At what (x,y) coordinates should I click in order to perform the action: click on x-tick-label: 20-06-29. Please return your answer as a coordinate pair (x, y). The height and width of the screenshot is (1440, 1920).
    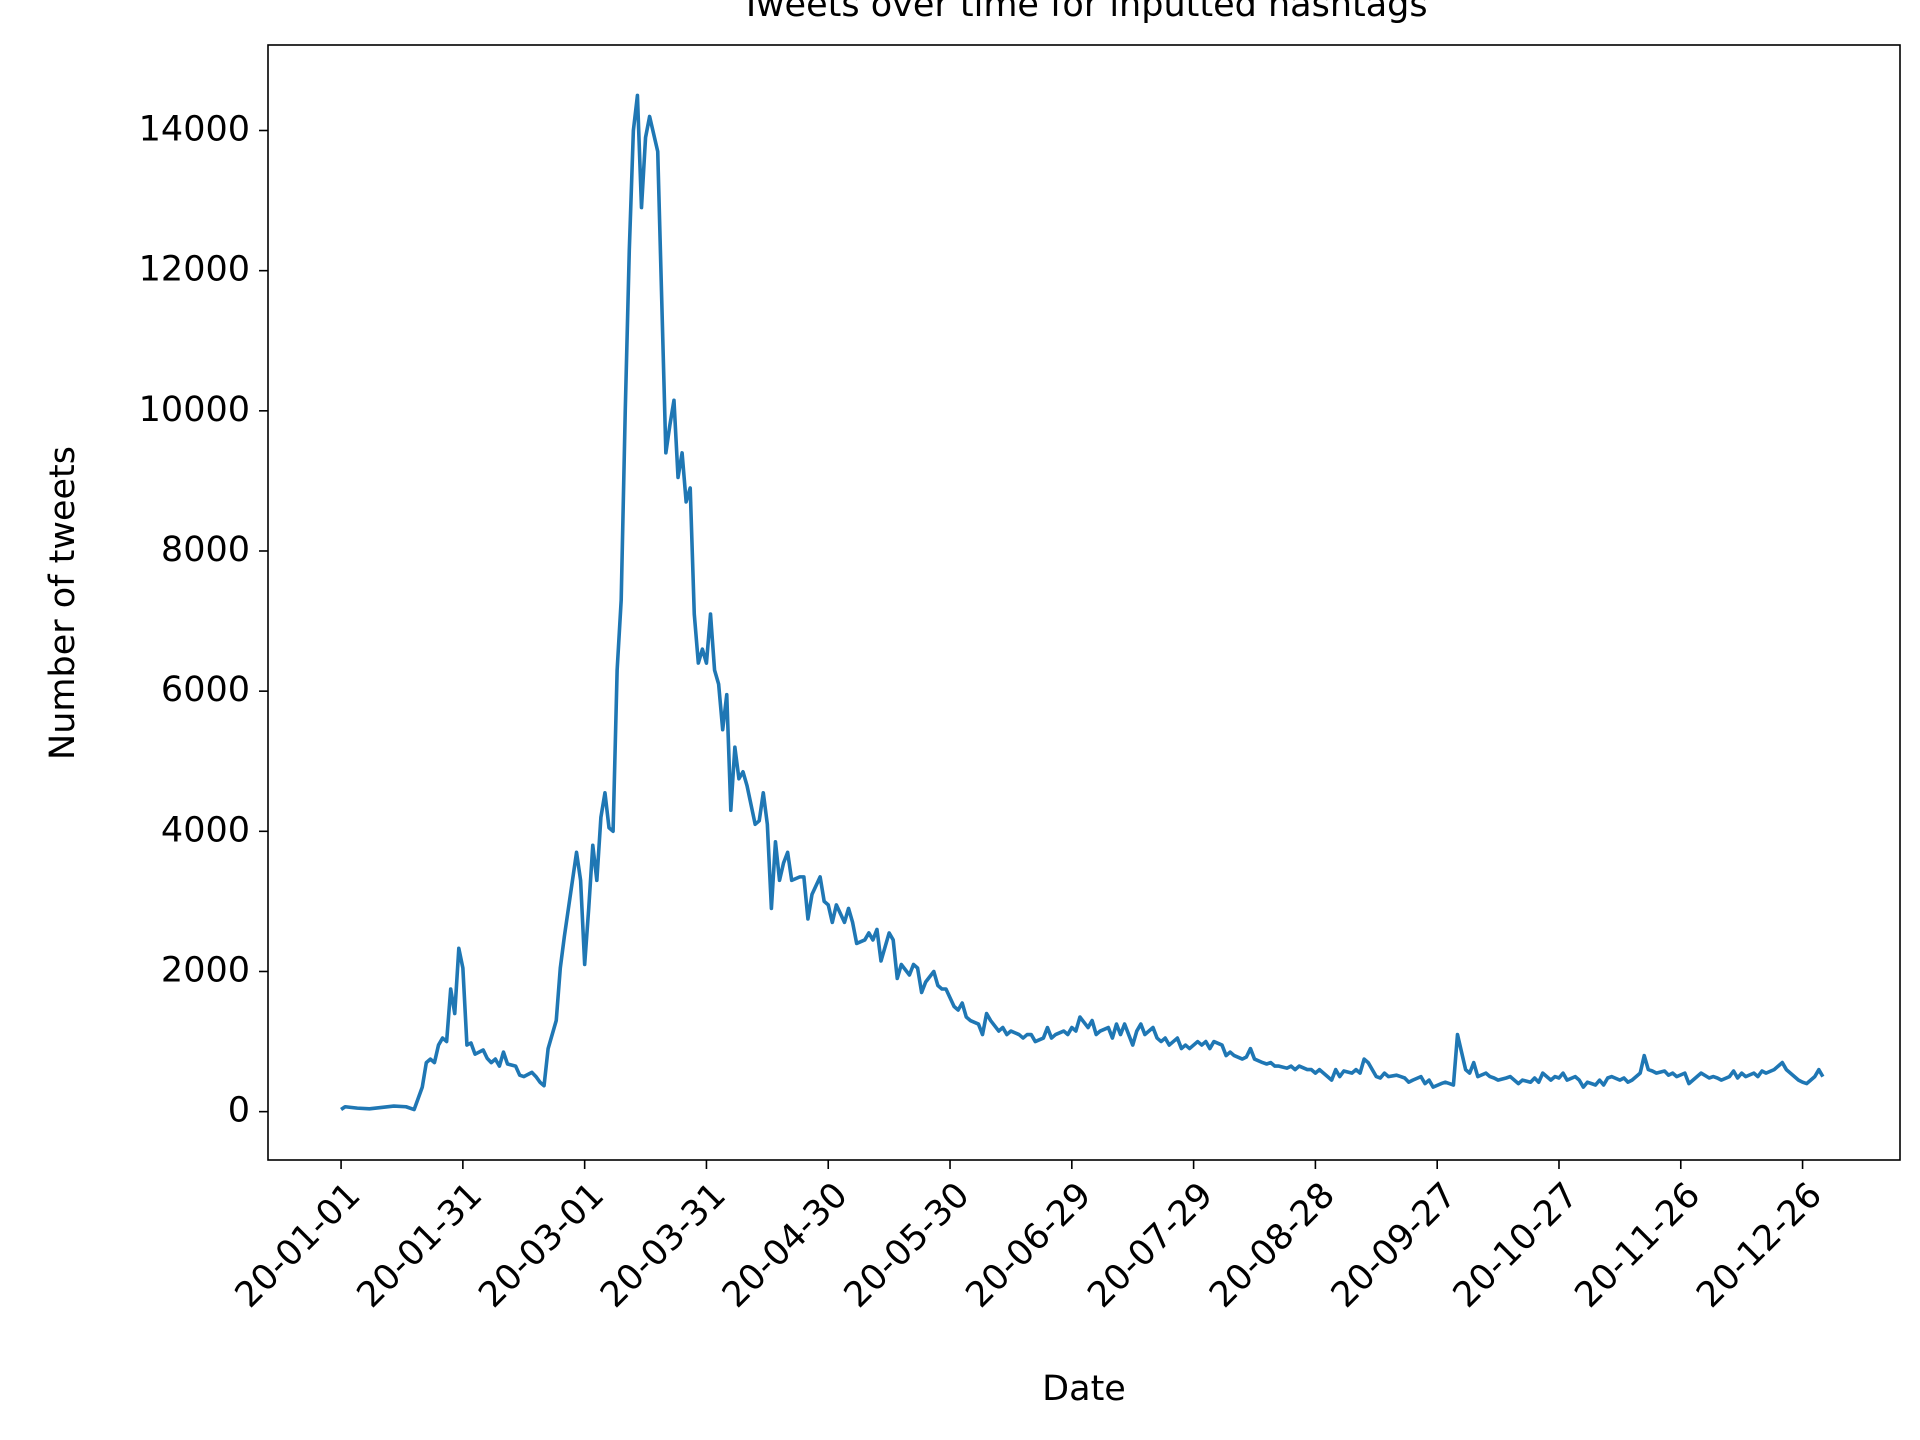
    Looking at the image, I should click on (1029, 1245).